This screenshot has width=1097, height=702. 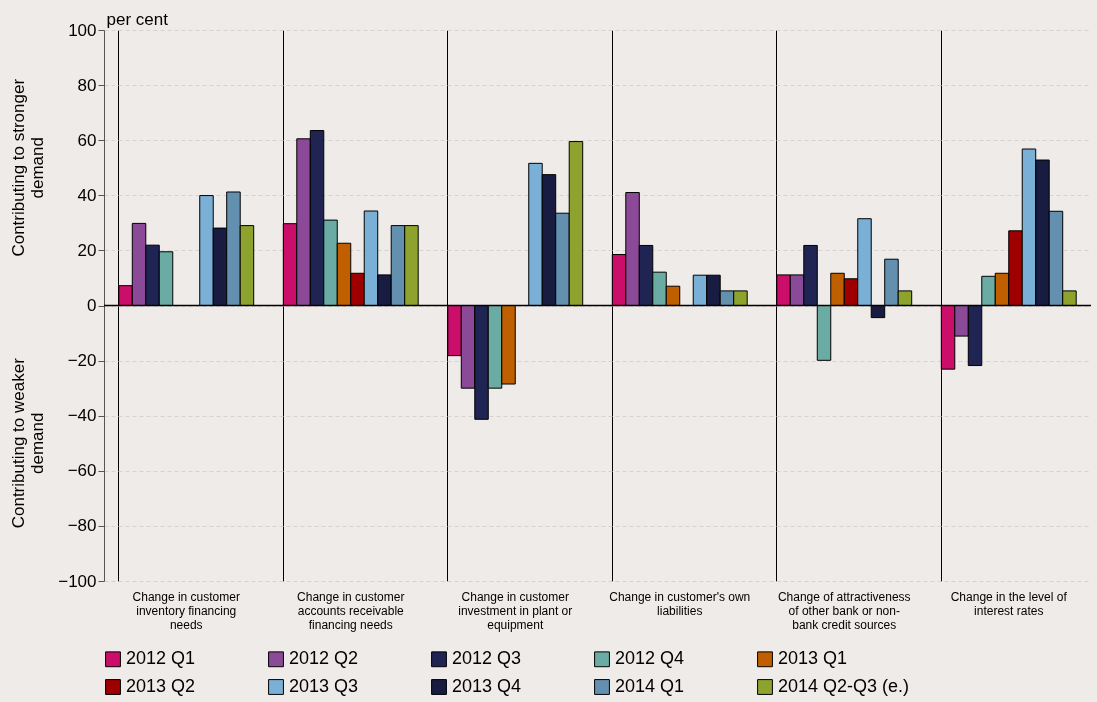 What do you see at coordinates (82, 526) in the screenshot?
I see `y-tick-label: −80` at bounding box center [82, 526].